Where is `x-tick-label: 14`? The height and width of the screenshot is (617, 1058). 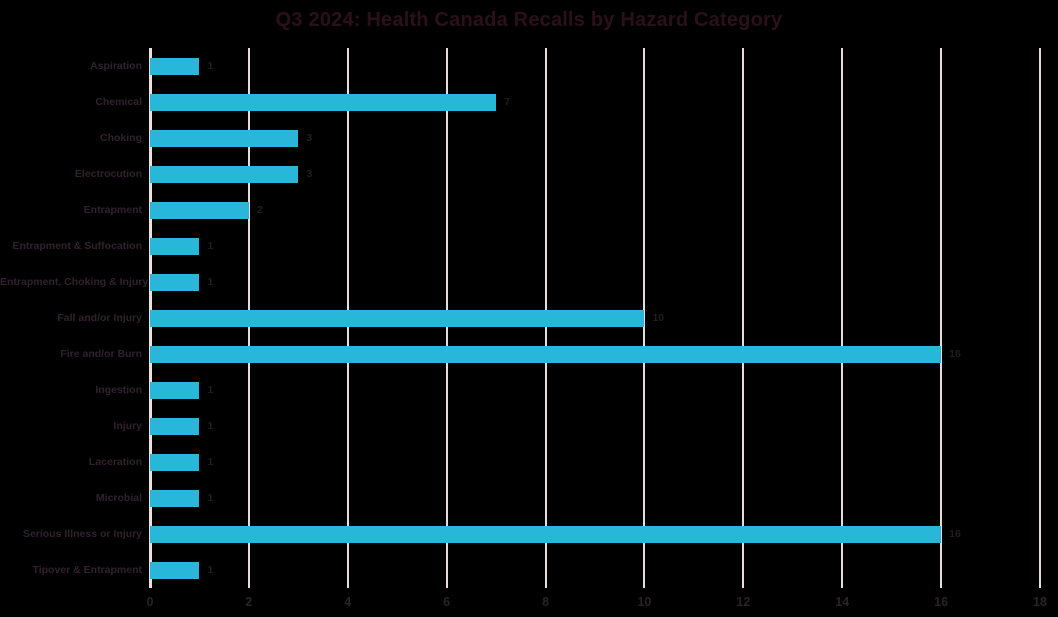
x-tick-label: 14 is located at coordinates (842, 602).